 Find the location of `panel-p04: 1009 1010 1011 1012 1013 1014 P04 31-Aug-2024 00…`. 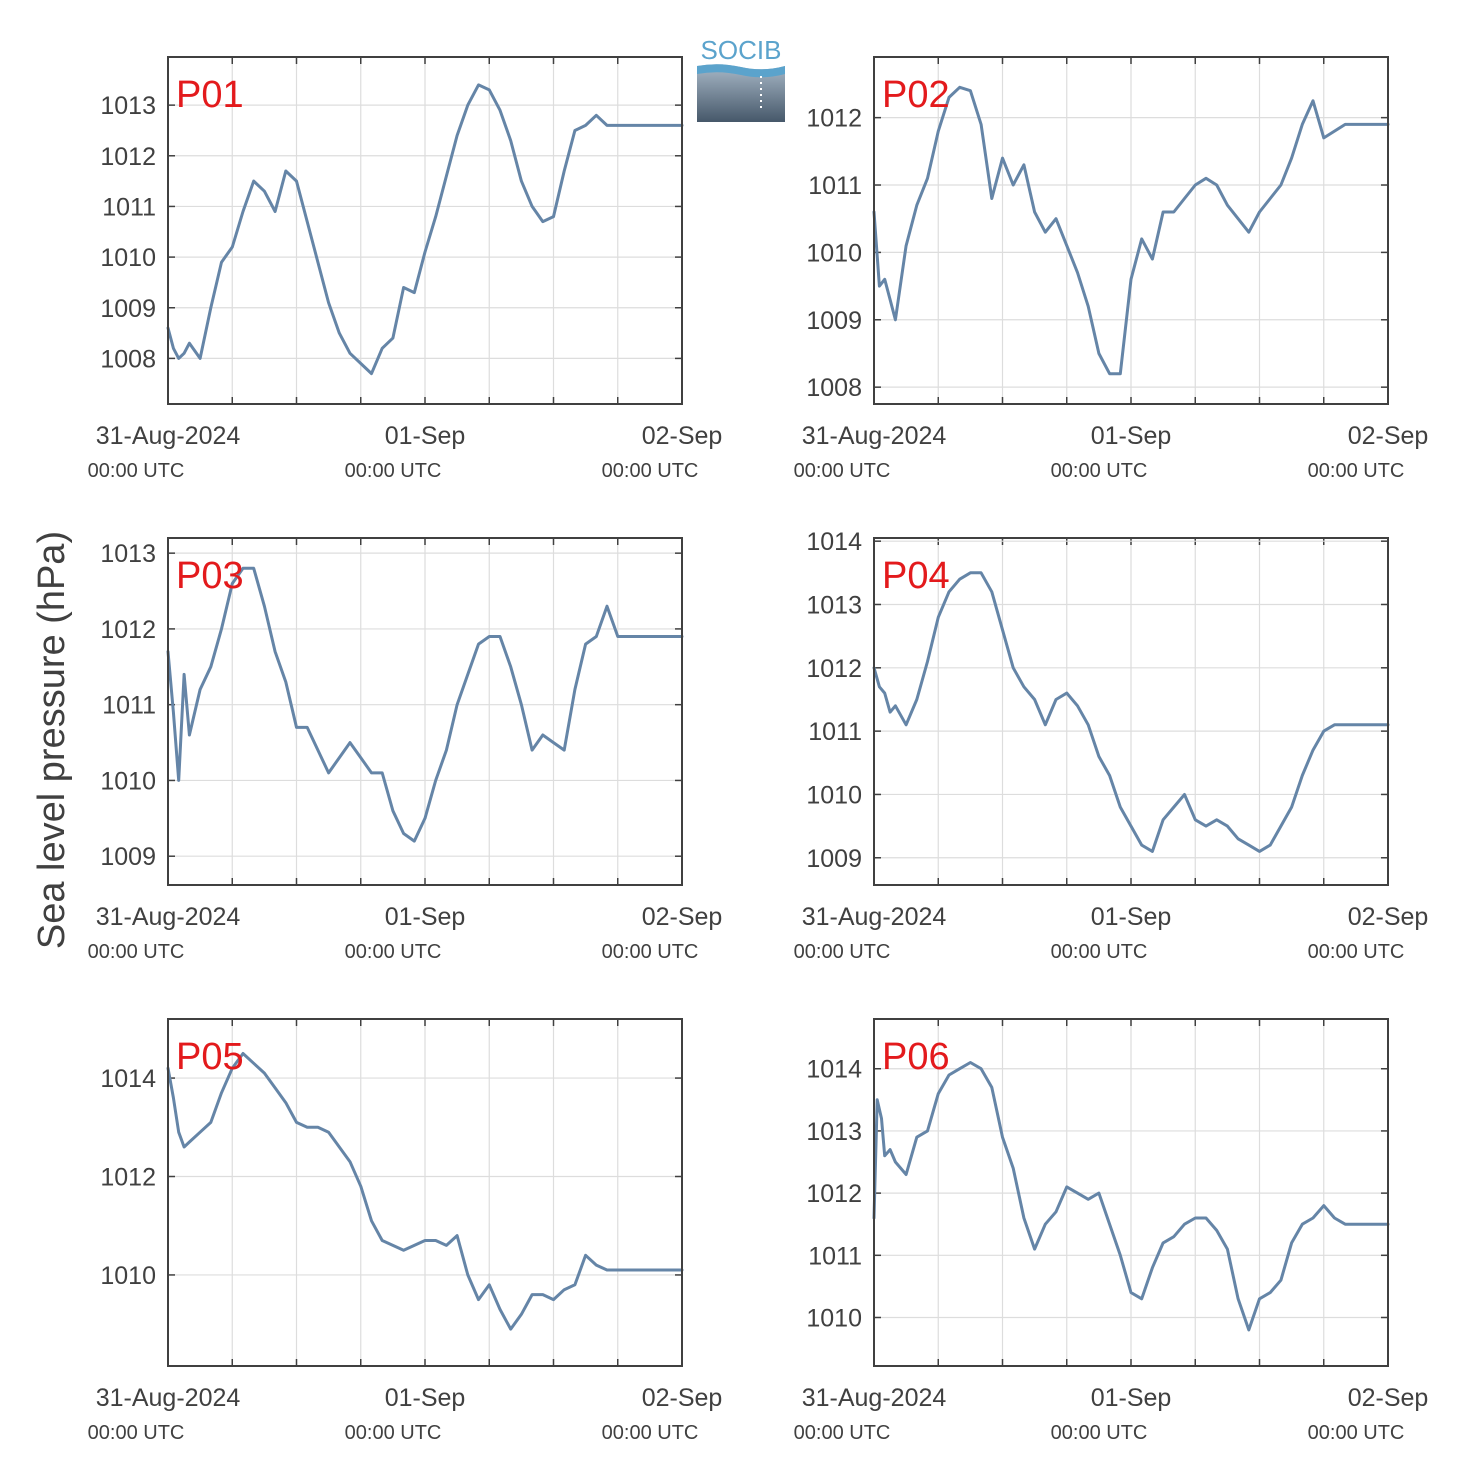

panel-p04: 1009 1010 1011 1012 1013 1014 P04 31-Aug-2024 00… is located at coordinates (1111, 745).